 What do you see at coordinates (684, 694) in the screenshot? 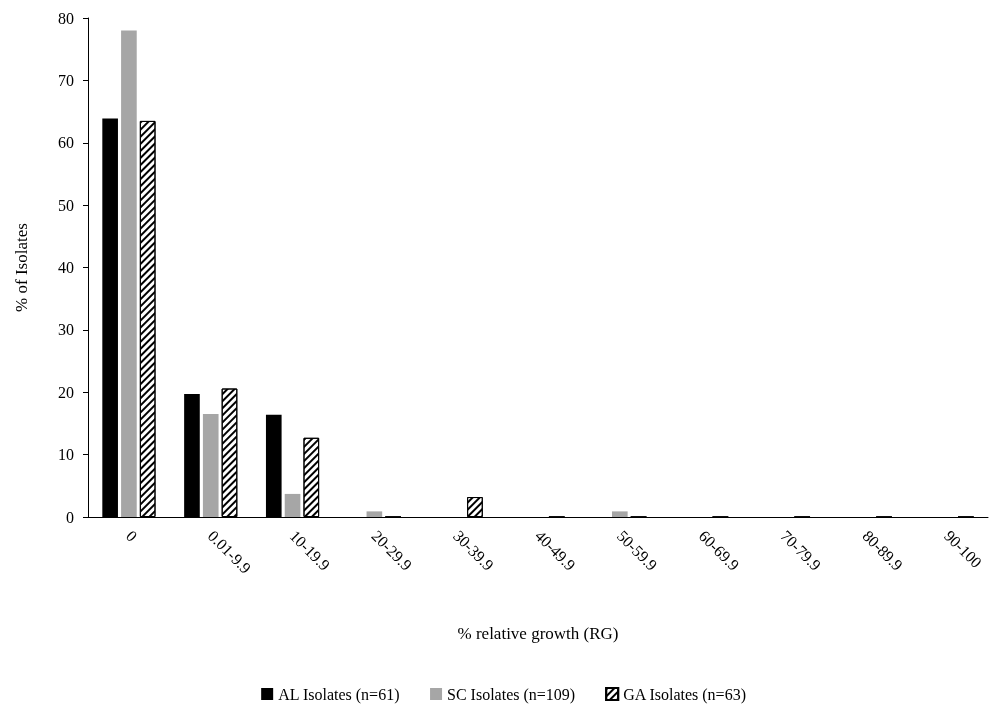
I see `legend-label: GA Isolates (n=63)` at bounding box center [684, 694].